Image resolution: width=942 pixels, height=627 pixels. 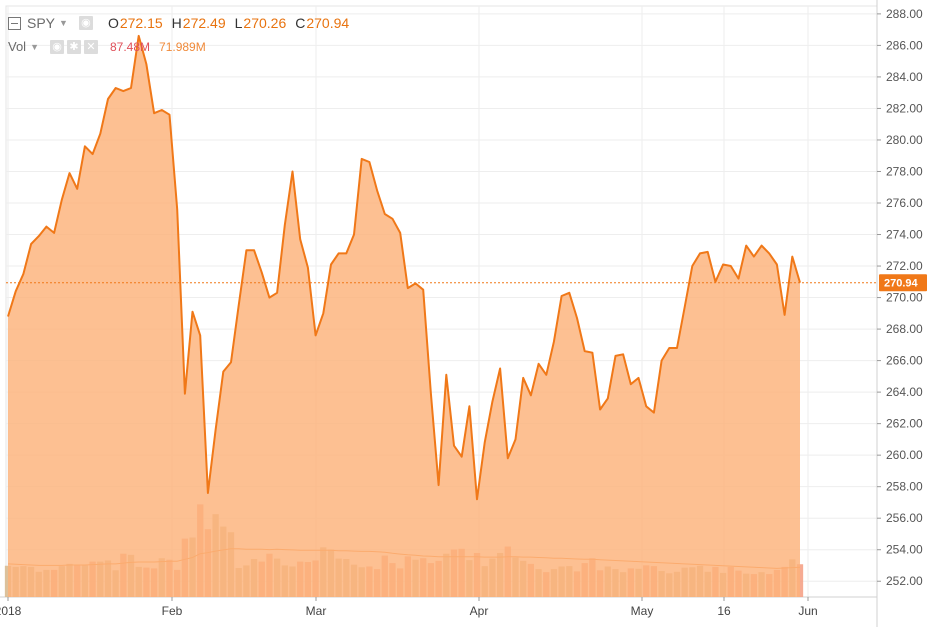 I want to click on low-label: L, so click(x=238, y=23).